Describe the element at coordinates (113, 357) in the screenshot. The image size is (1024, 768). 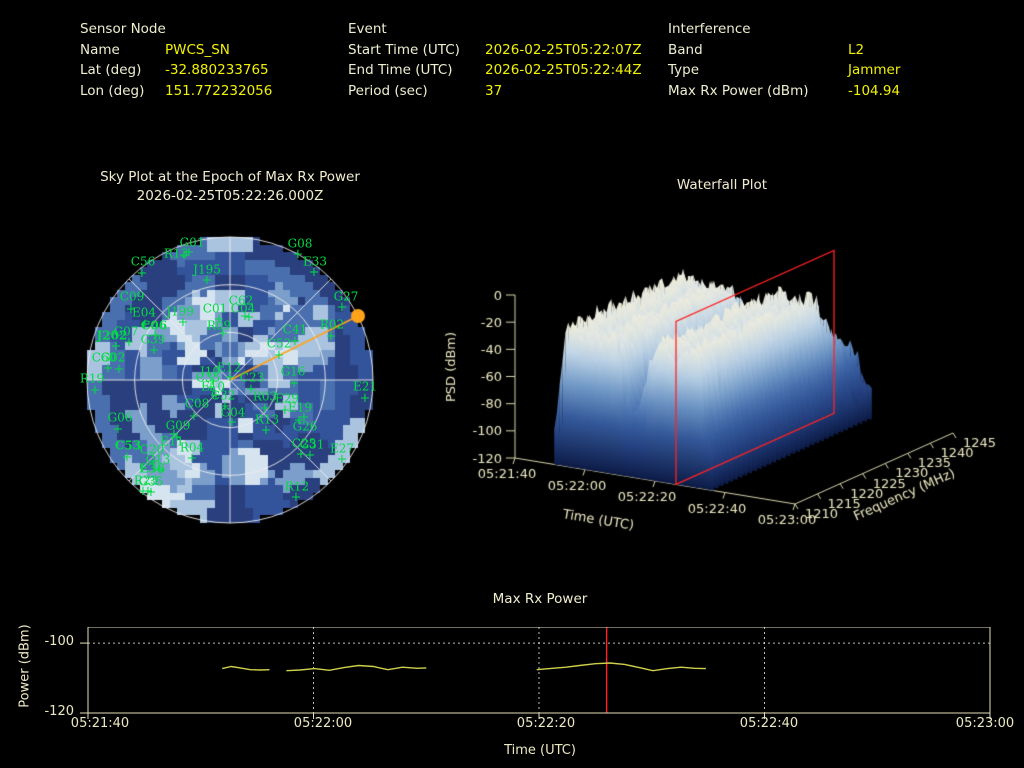
I see `satellite-label-g02: G02` at that location.